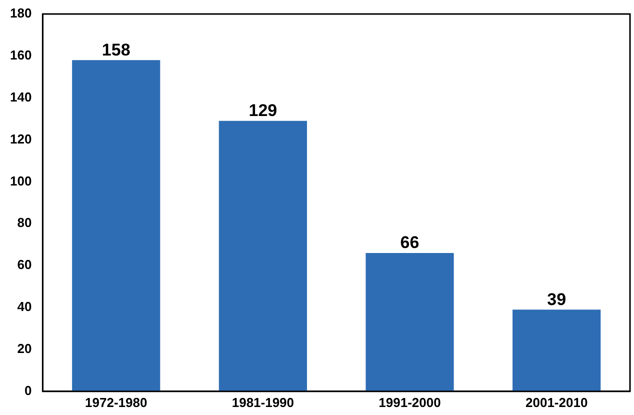 The image size is (634, 415). Describe the element at coordinates (24, 306) in the screenshot. I see `y-tick-label: 40` at that location.